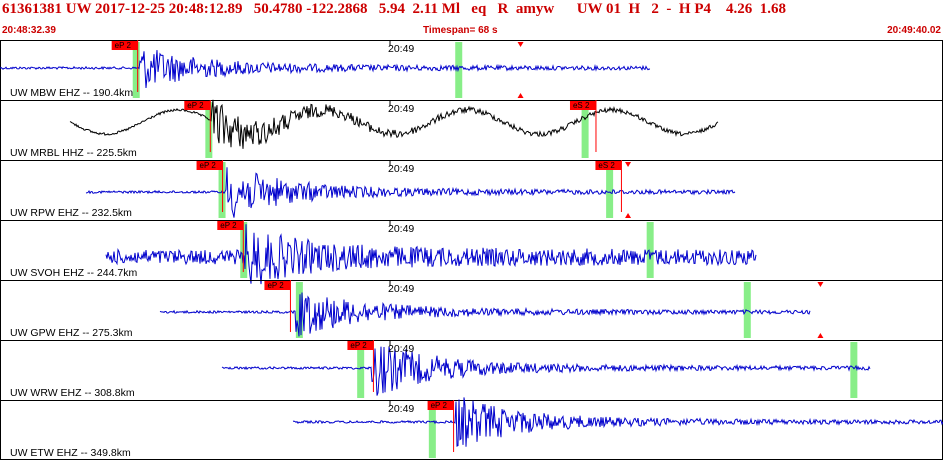  Describe the element at coordinates (71, 213) in the screenshot. I see `station-label: UW RPW EHZ -- 232.5km` at that location.